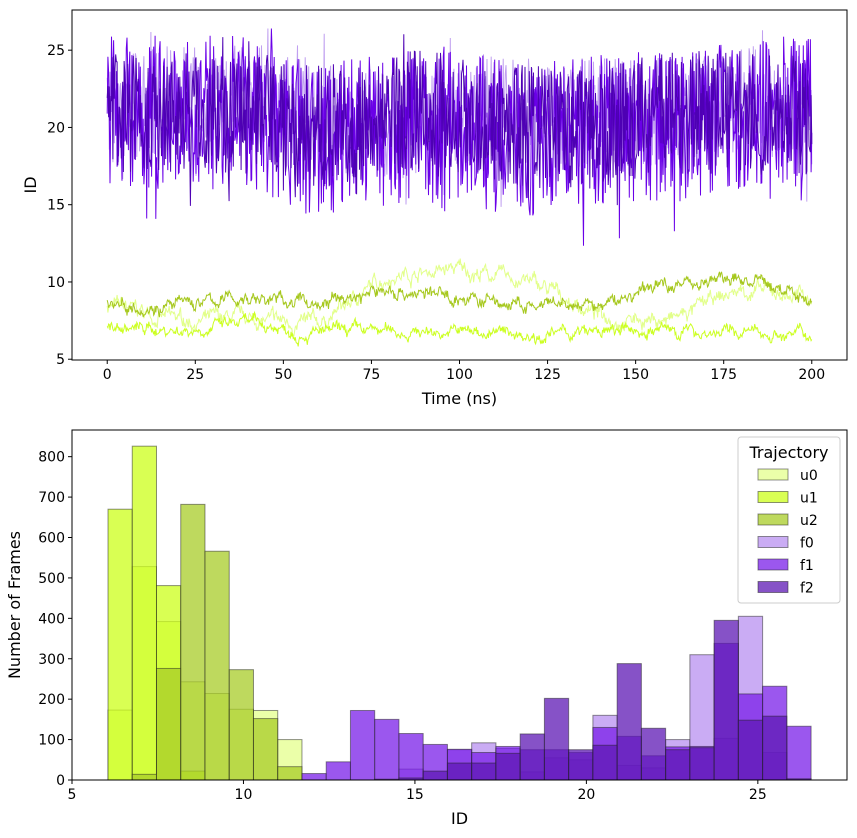 The height and width of the screenshot is (838, 857). I want to click on y-tick-label: 600, so click(51, 539).